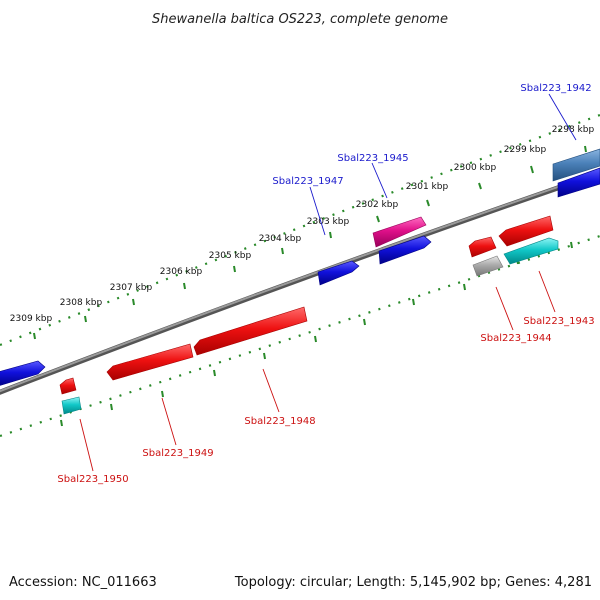 This screenshot has height=600, width=600. Describe the element at coordinates (576, 165) in the screenshot. I see `gene-sbal1942` at that location.